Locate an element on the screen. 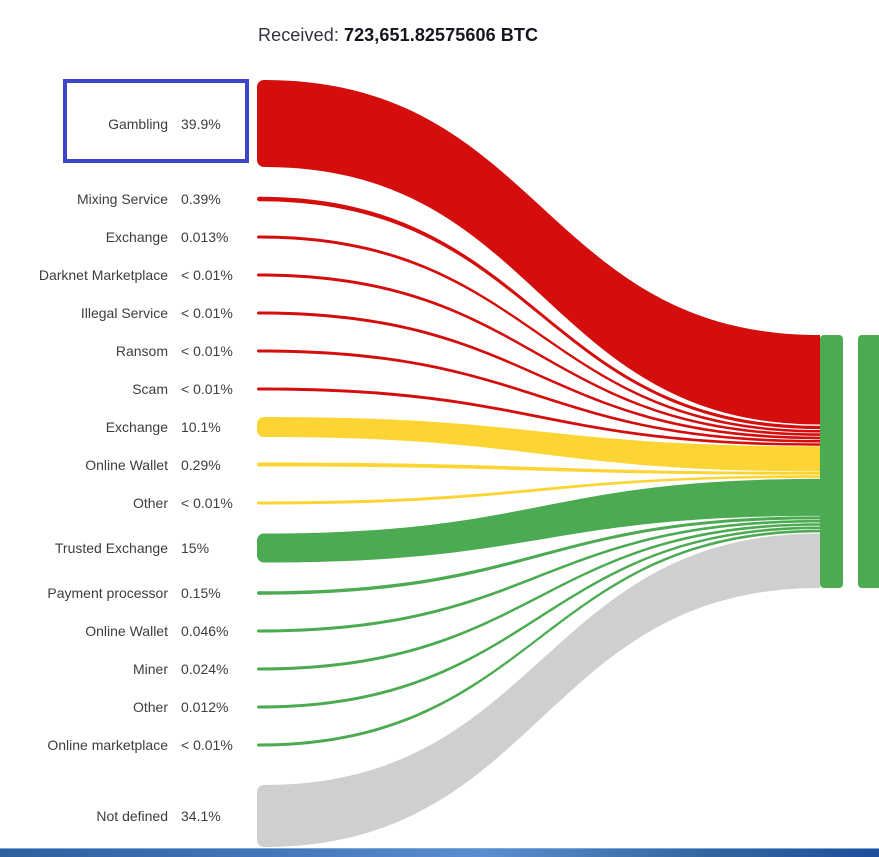  chart-title: Received: 723,651.82575606 BTC is located at coordinates (398, 35).